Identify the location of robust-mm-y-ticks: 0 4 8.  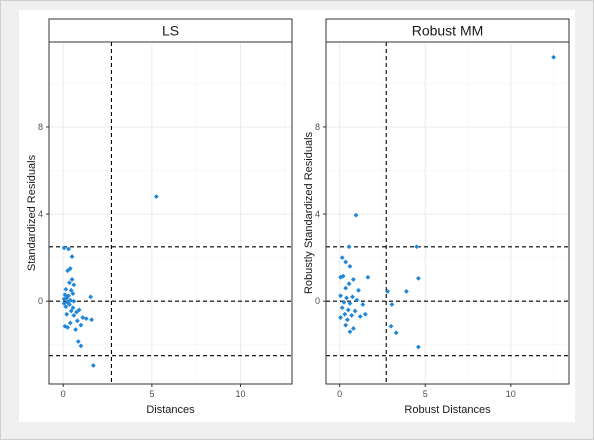
(320, 214).